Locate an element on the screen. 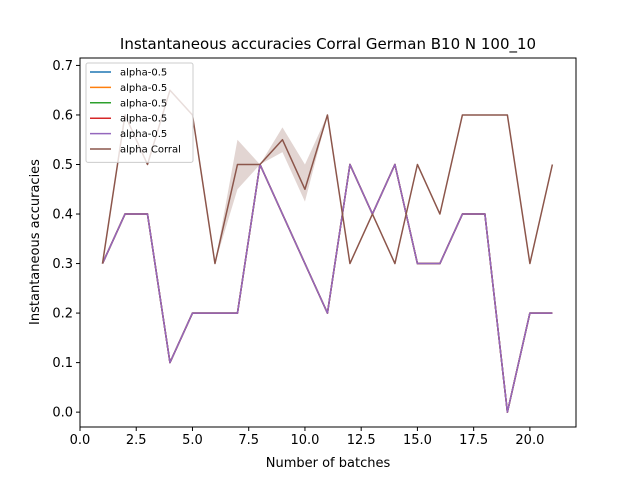 This screenshot has height=480, width=640. x-tick-label: 5.0 is located at coordinates (192, 440).